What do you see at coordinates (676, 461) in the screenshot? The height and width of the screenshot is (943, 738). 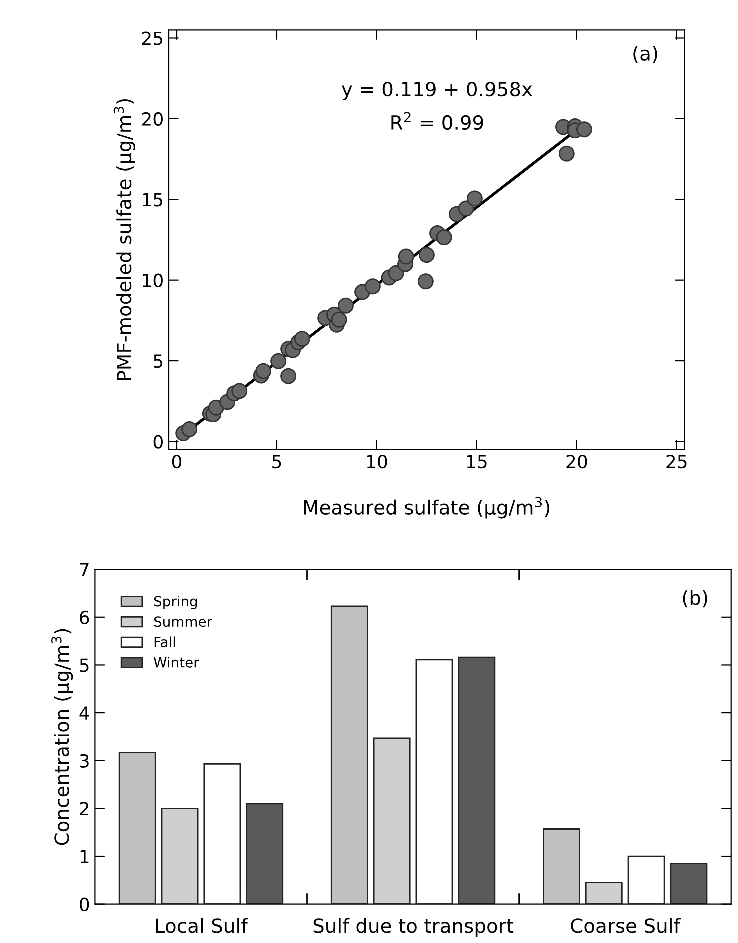 I see `x-tick-label: 25` at bounding box center [676, 461].